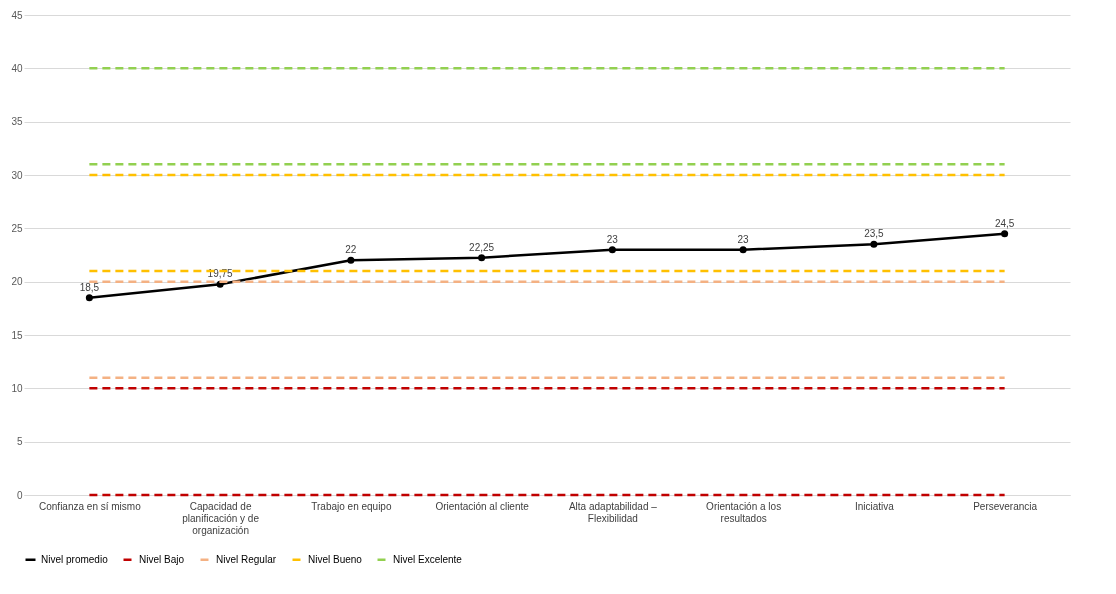 Image resolution: width=1116 pixels, height=594 pixels. Describe the element at coordinates (482, 506) in the screenshot. I see `x-tick-label: Orientación al cliente` at that location.